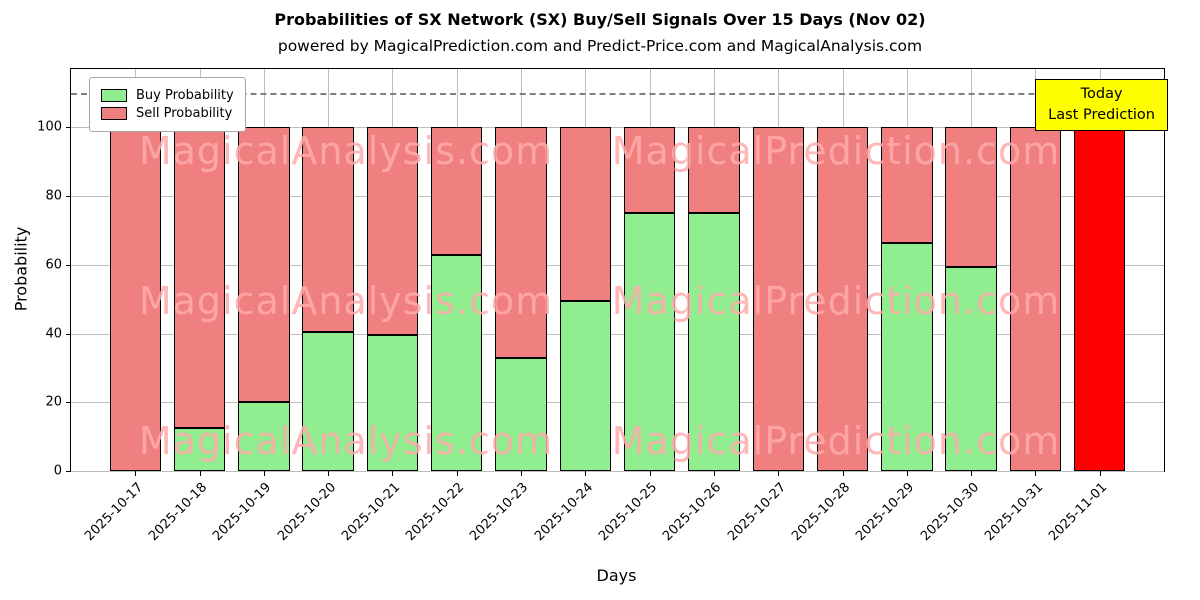 Image resolution: width=1200 pixels, height=600 pixels. I want to click on x-tick-label: 2025-10-28, so click(821, 512).